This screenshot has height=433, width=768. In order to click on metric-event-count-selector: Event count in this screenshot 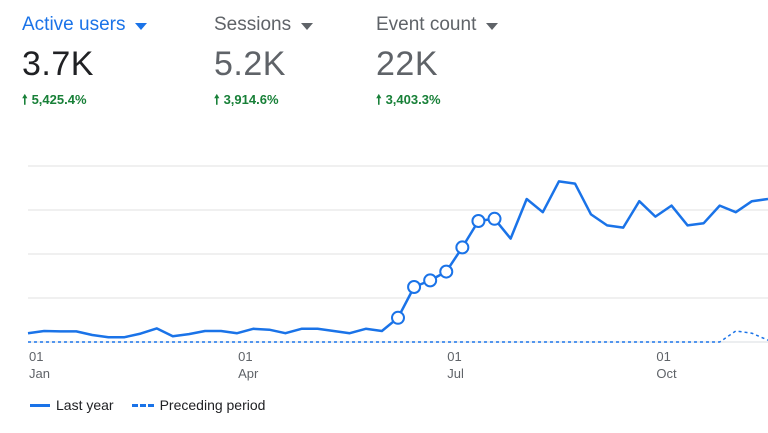, I will do `click(437, 25)`.